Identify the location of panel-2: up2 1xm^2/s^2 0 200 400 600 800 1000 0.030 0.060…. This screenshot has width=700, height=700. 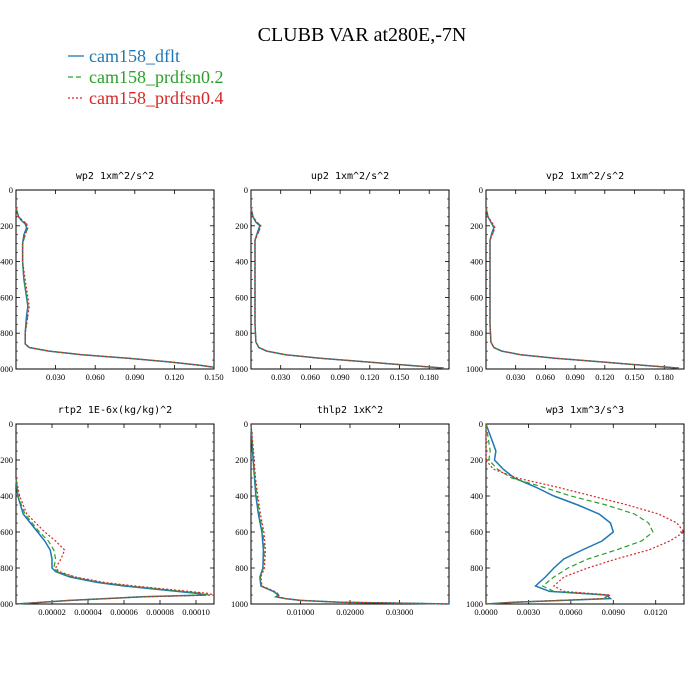
(340, 276).